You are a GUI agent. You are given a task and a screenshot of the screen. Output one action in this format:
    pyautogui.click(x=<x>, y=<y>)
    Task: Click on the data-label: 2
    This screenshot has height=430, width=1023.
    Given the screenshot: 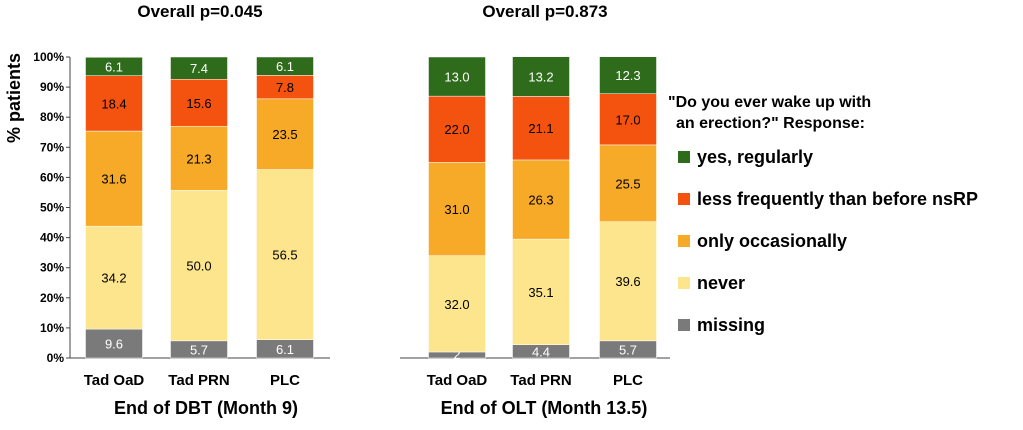 What is the action you would take?
    pyautogui.click(x=456, y=354)
    